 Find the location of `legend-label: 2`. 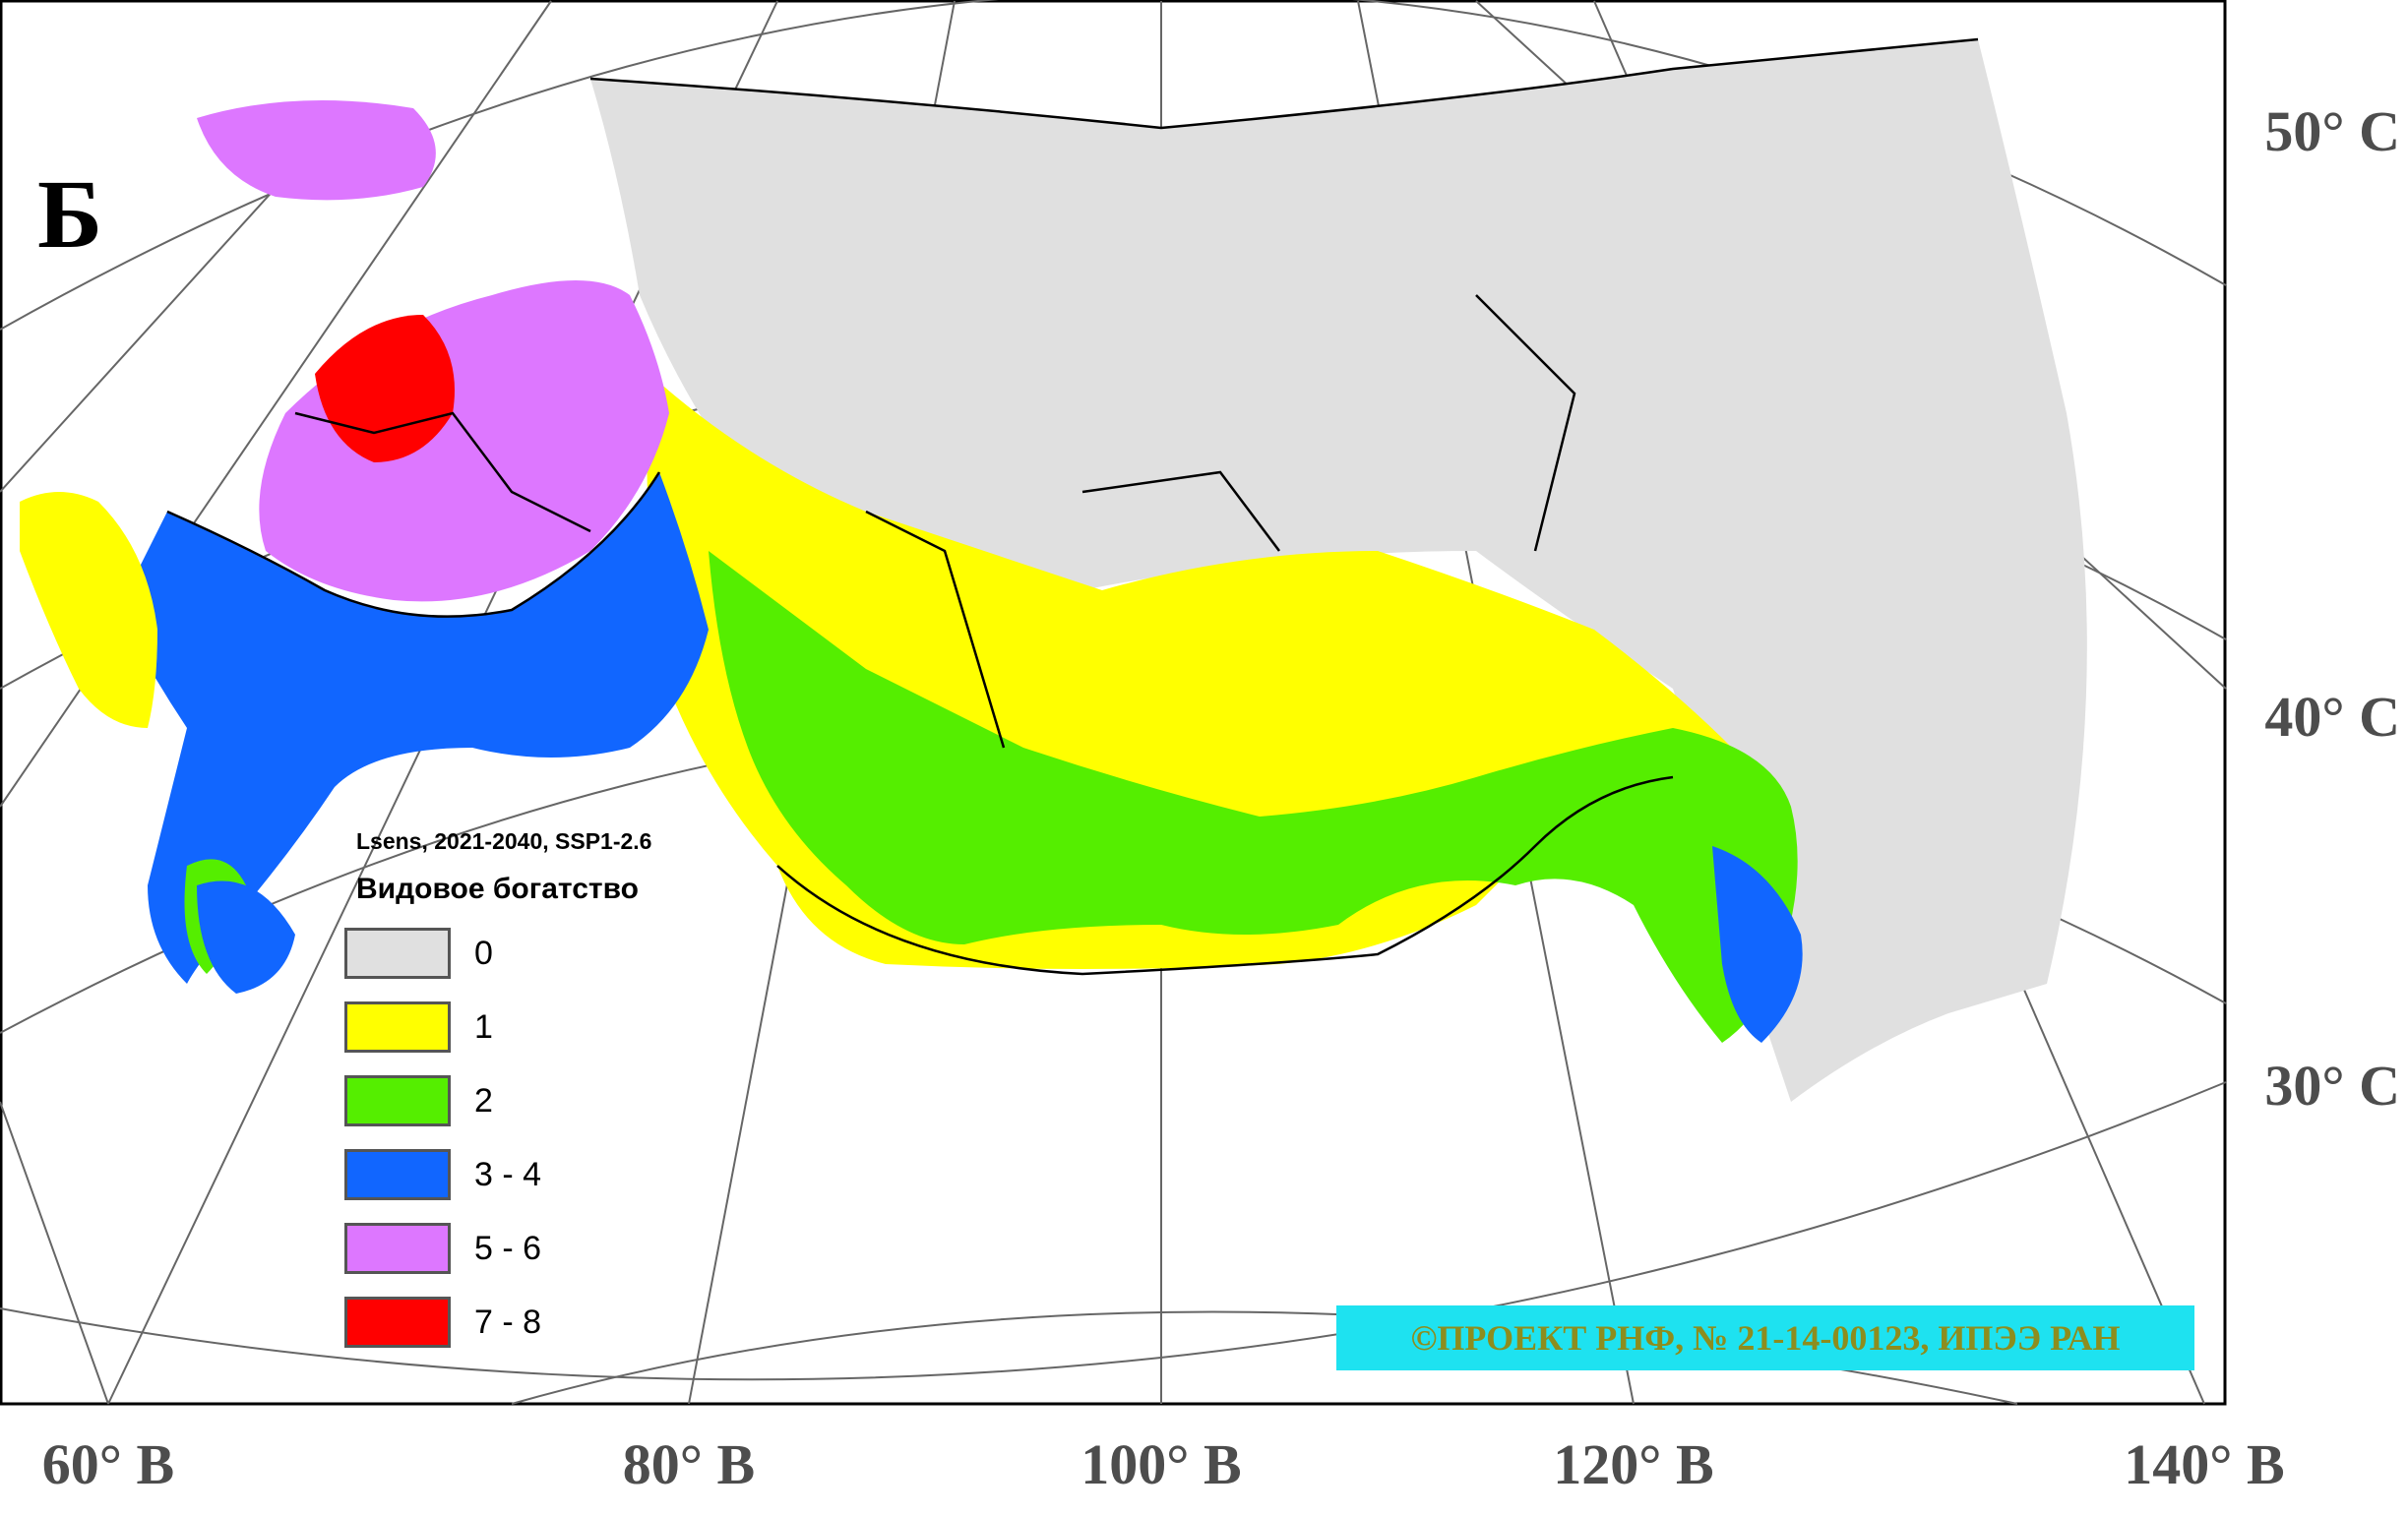

legend-label: 2 is located at coordinates (484, 1101).